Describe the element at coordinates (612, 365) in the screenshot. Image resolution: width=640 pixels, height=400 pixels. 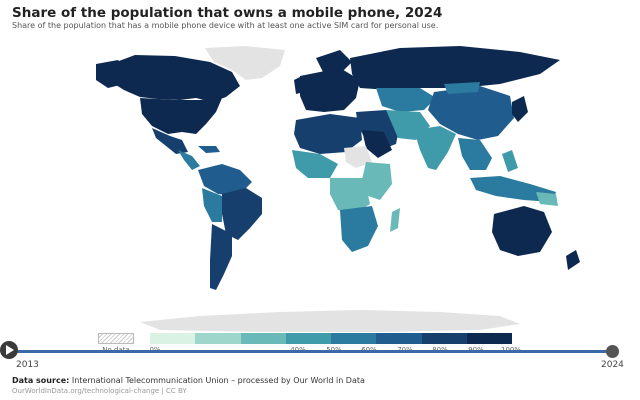
I see `timeline-end-year: 2024` at that location.